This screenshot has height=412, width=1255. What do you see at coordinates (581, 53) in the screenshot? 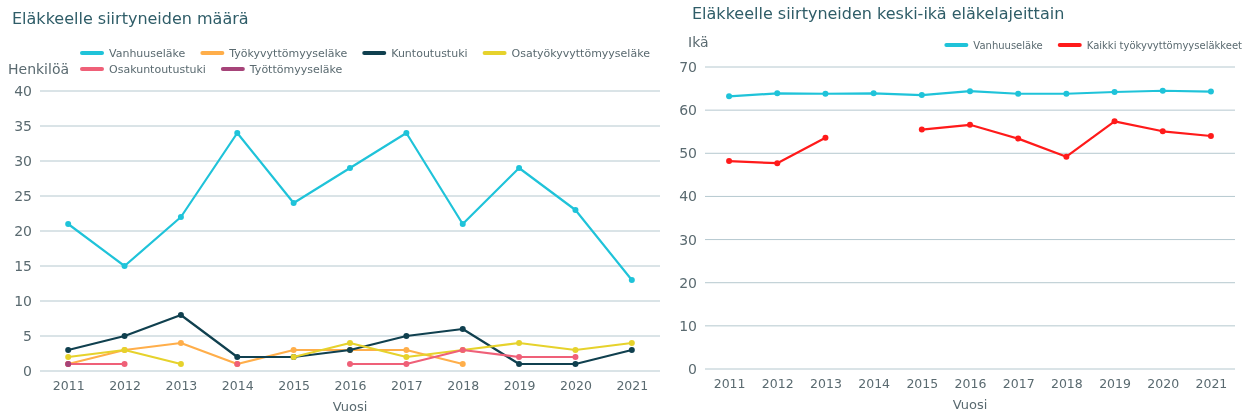
I see `legend-label: Osatyökyvyttömyyseläke` at bounding box center [581, 53].